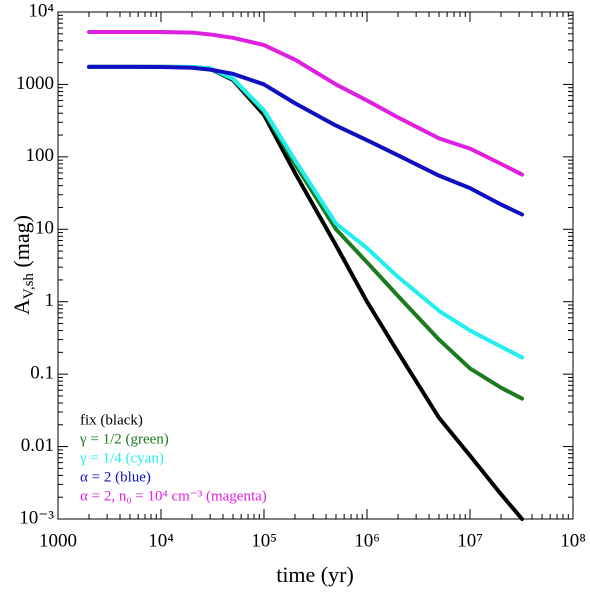  I want to click on x-tick-label: 10⁴, so click(161, 540).